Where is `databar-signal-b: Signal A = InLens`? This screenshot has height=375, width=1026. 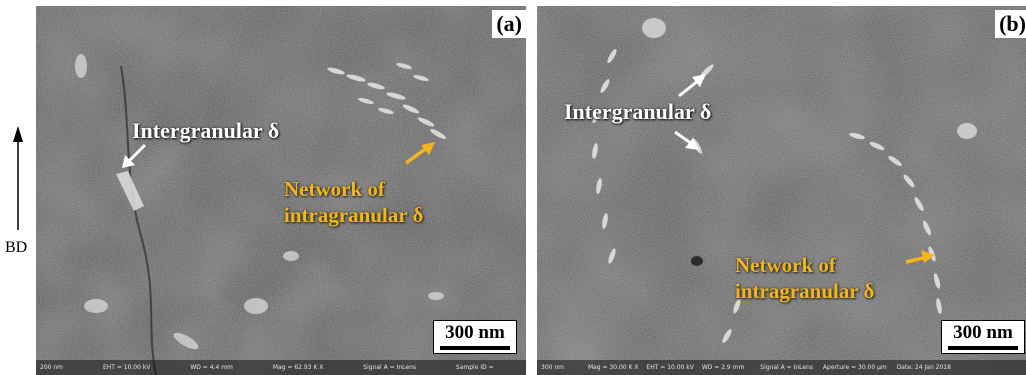 databar-signal-b: Signal A = InLens is located at coordinates (786, 367).